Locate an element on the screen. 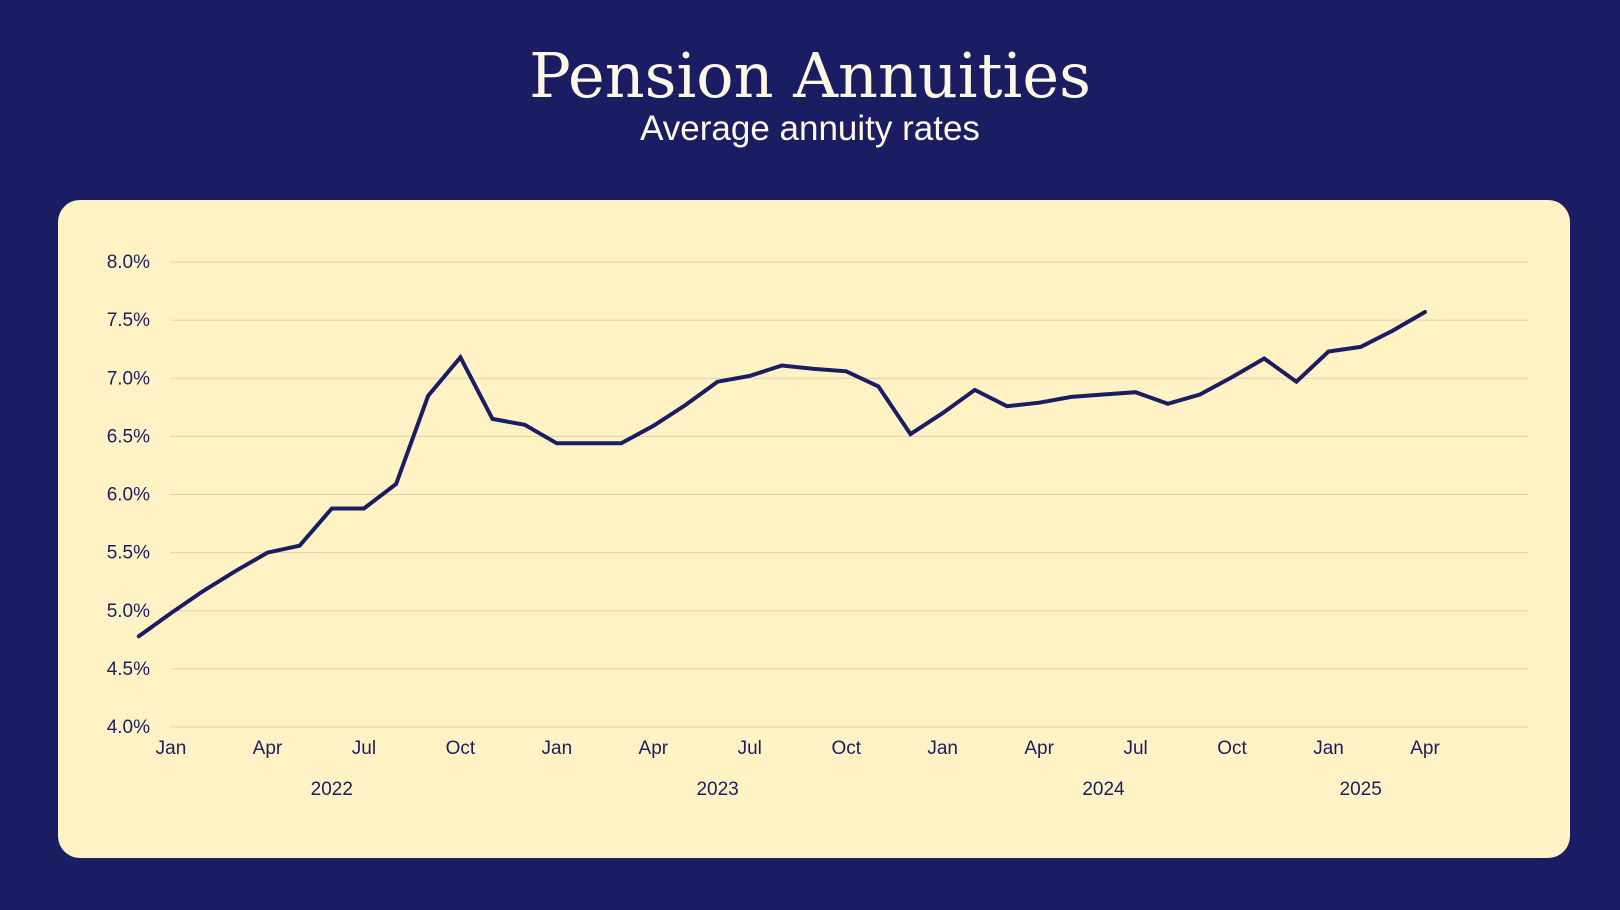 Image resolution: width=1620 pixels, height=910 pixels. y-tick-label: 4.0% is located at coordinates (128, 727).